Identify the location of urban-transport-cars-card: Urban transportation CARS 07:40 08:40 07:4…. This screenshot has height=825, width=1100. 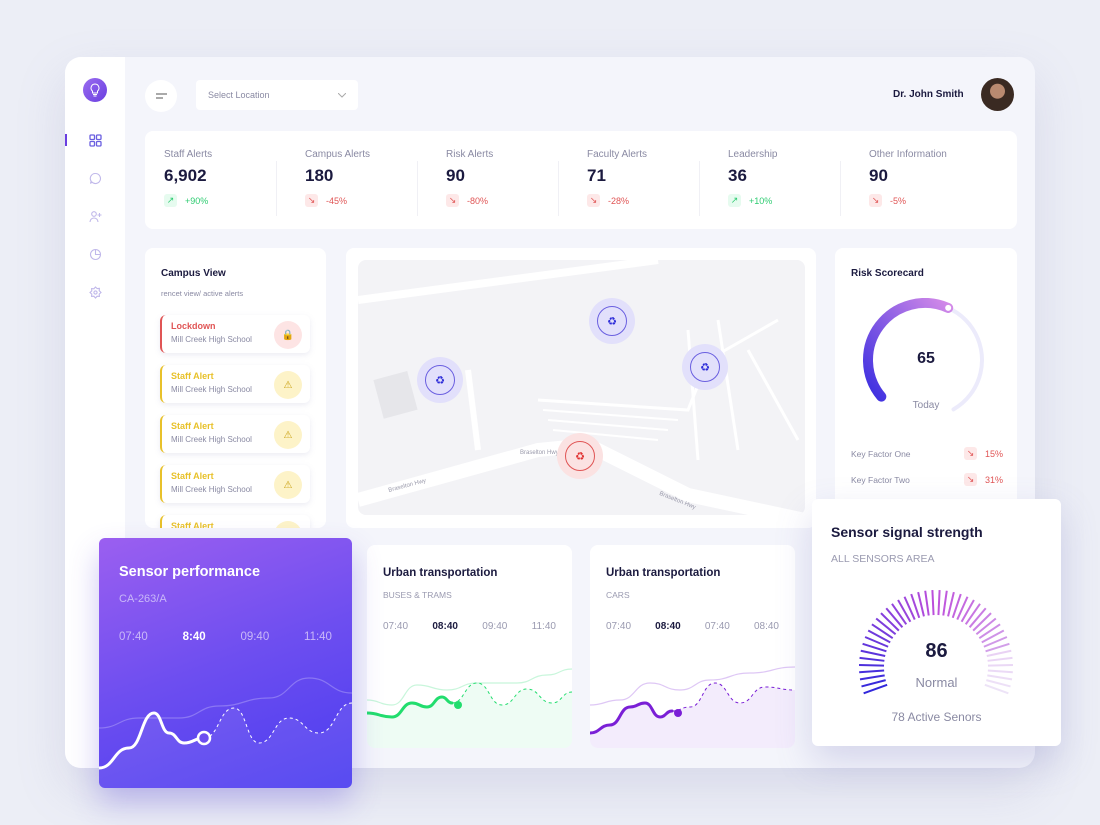
(692, 646).